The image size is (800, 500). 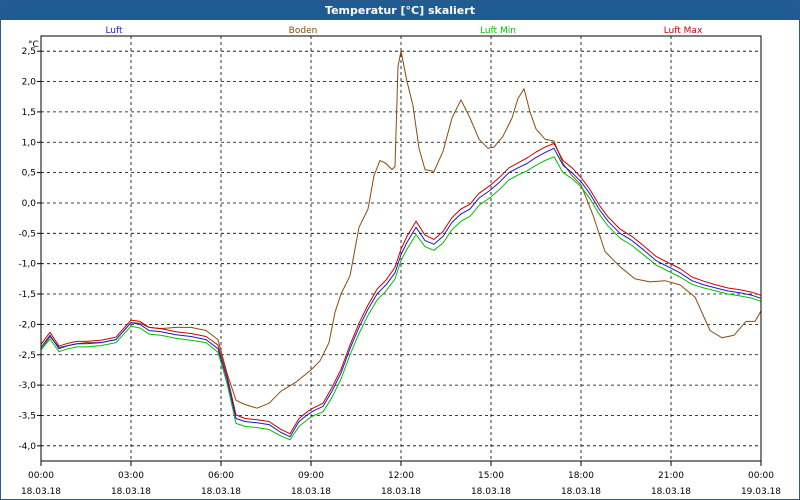 I want to click on legend-entry: Luft Min, so click(x=498, y=31).